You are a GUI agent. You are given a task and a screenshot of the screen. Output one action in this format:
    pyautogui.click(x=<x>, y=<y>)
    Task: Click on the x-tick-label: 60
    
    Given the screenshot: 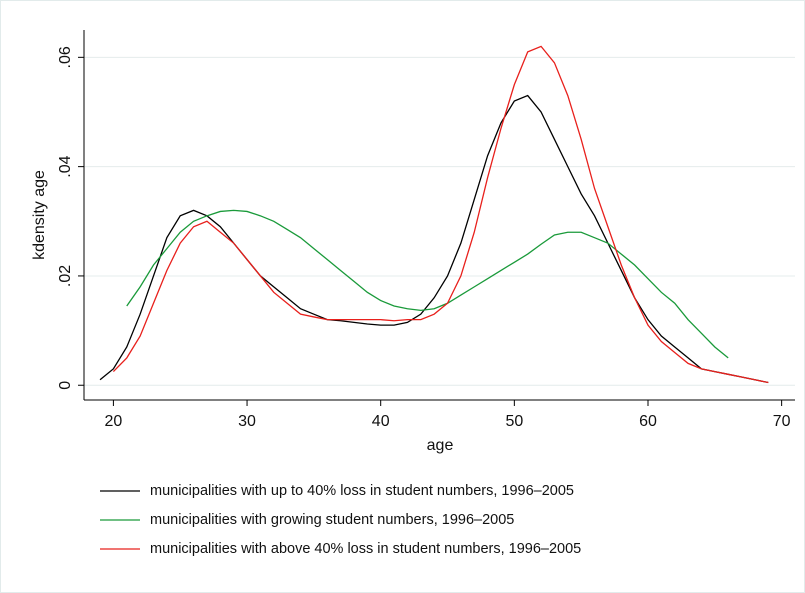 What is the action you would take?
    pyautogui.click(x=648, y=421)
    